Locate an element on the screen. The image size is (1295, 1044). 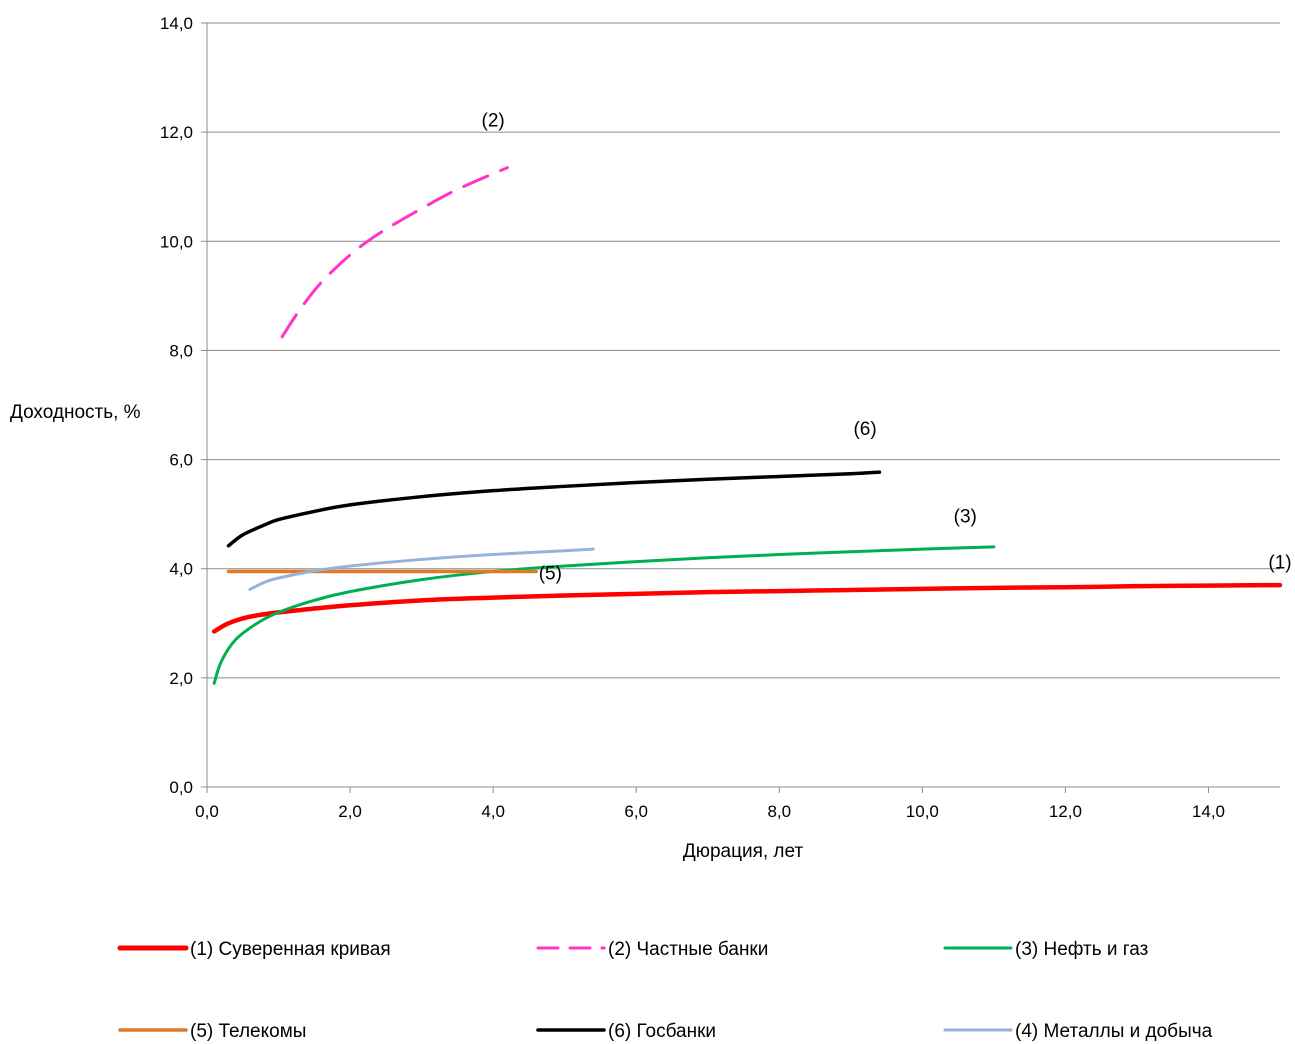
legend-item: (2) Частные банки is located at coordinates (652, 949).